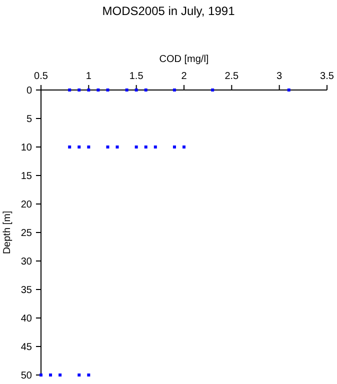 The height and width of the screenshot is (384, 337). I want to click on x-tick-label: 2, so click(184, 76).